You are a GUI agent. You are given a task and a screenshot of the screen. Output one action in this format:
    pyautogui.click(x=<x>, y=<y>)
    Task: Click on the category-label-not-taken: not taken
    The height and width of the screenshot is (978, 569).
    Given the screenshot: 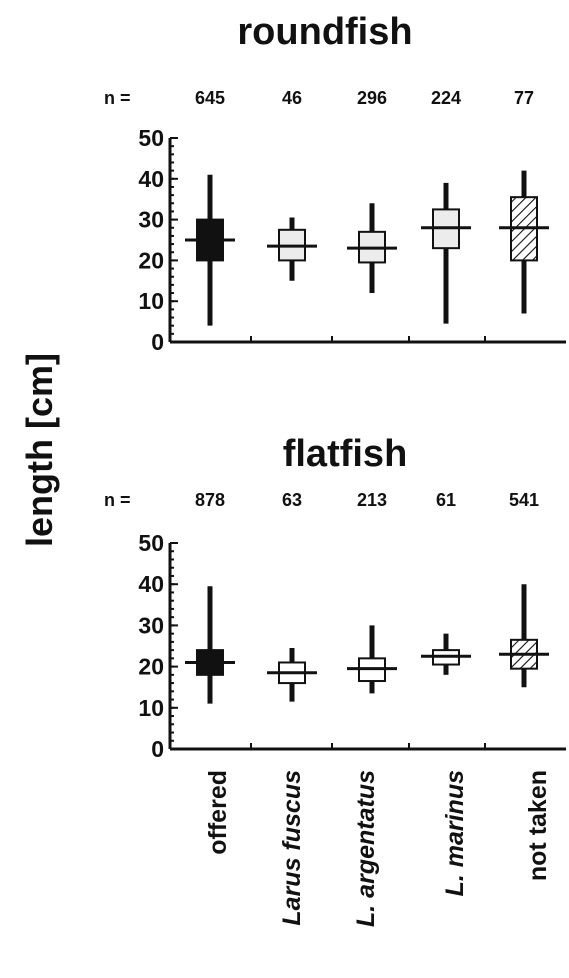 What is the action you would take?
    pyautogui.click(x=538, y=825)
    